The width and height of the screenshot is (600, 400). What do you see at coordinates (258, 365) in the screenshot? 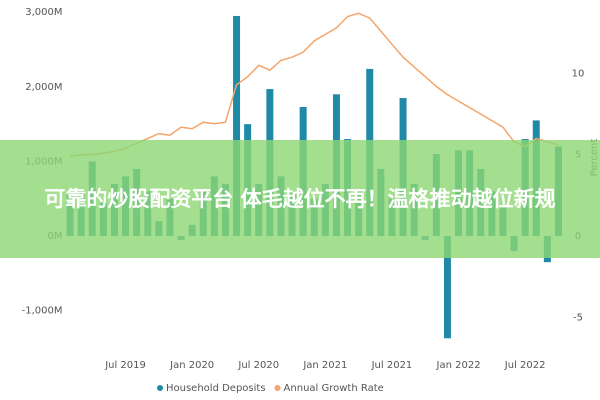
I see `x-tick-label: Jul 2020` at bounding box center [258, 365].